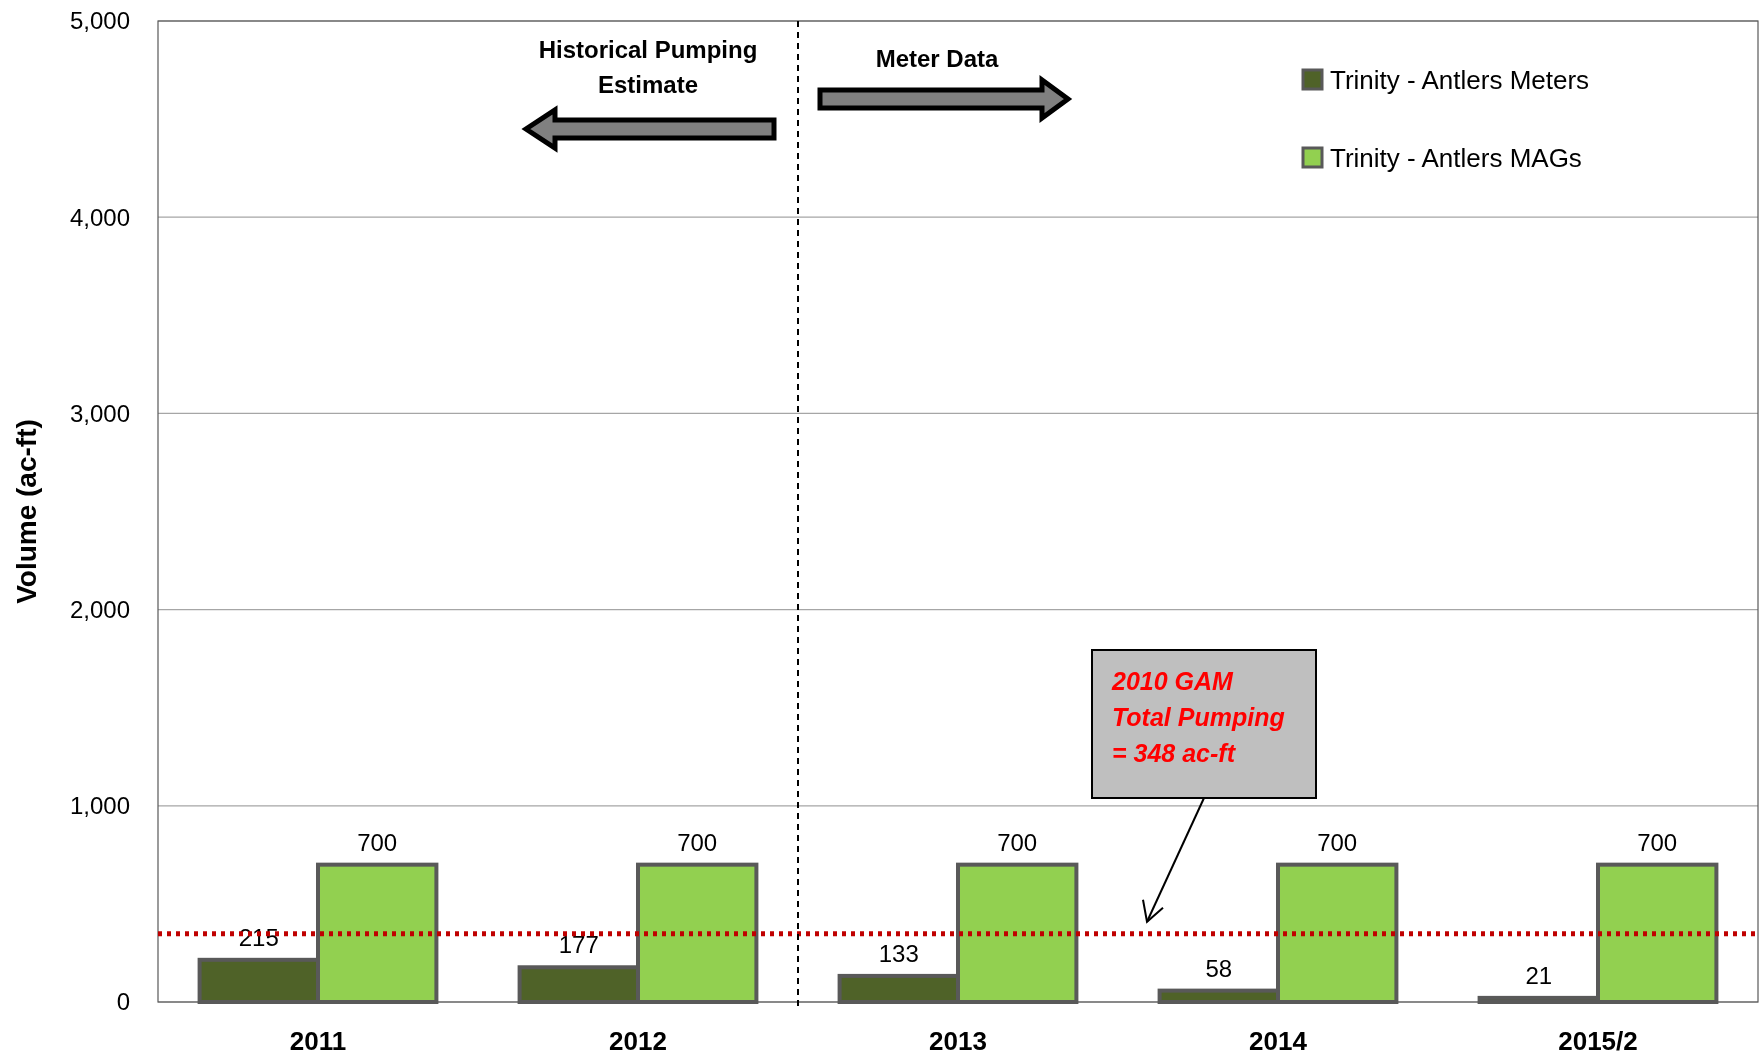 Image resolution: width=1761 pixels, height=1058 pixels. What do you see at coordinates (26, 511) in the screenshot?
I see `y-axis-title: Volume (ac-ft)` at bounding box center [26, 511].